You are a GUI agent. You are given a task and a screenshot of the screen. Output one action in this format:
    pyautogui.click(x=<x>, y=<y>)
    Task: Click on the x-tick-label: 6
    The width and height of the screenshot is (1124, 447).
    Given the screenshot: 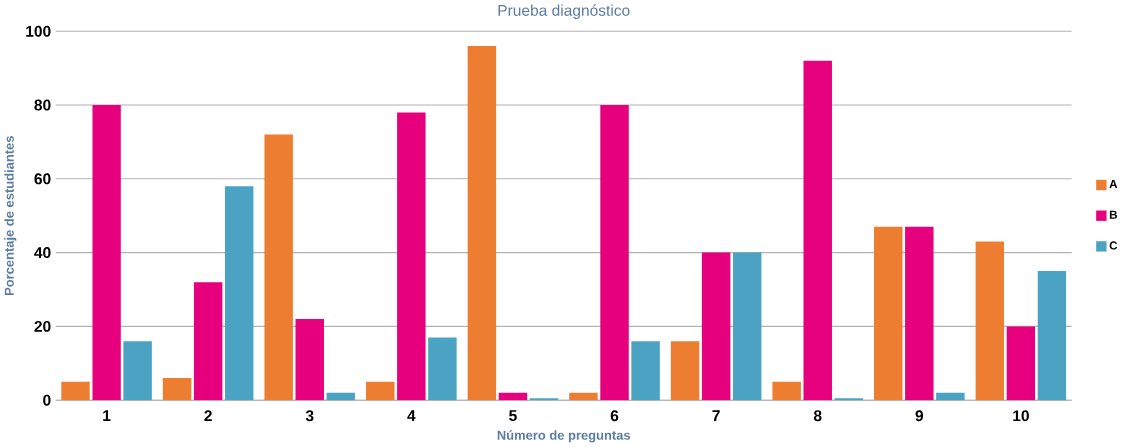 What is the action you would take?
    pyautogui.click(x=614, y=416)
    